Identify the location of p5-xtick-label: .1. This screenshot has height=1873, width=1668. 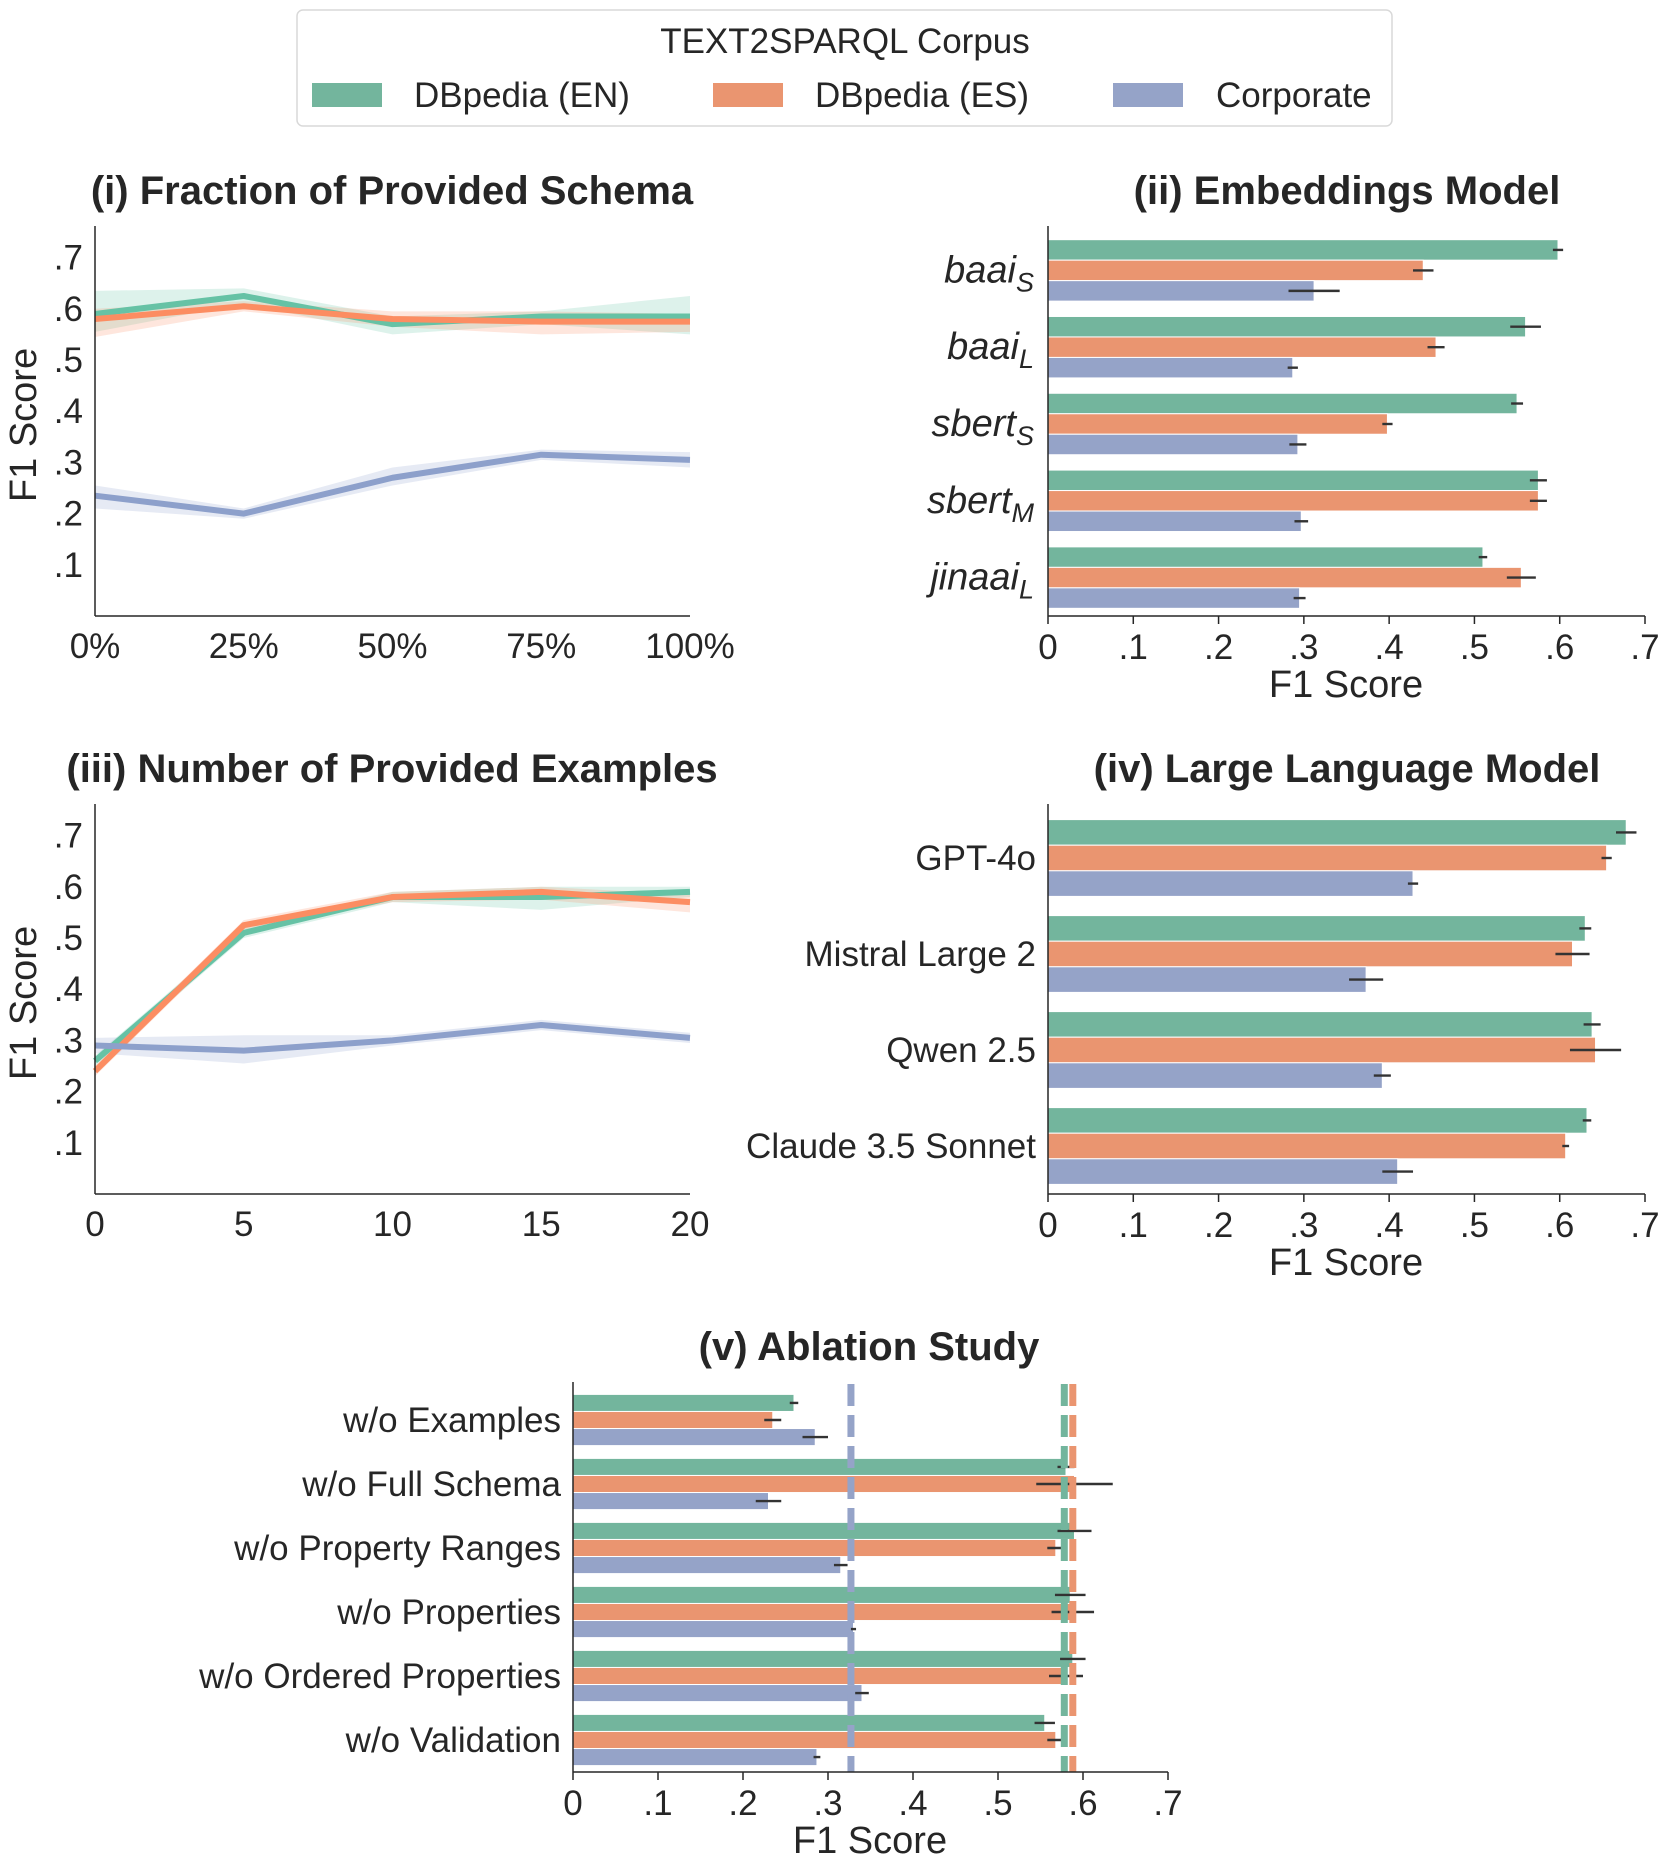
(657, 1803).